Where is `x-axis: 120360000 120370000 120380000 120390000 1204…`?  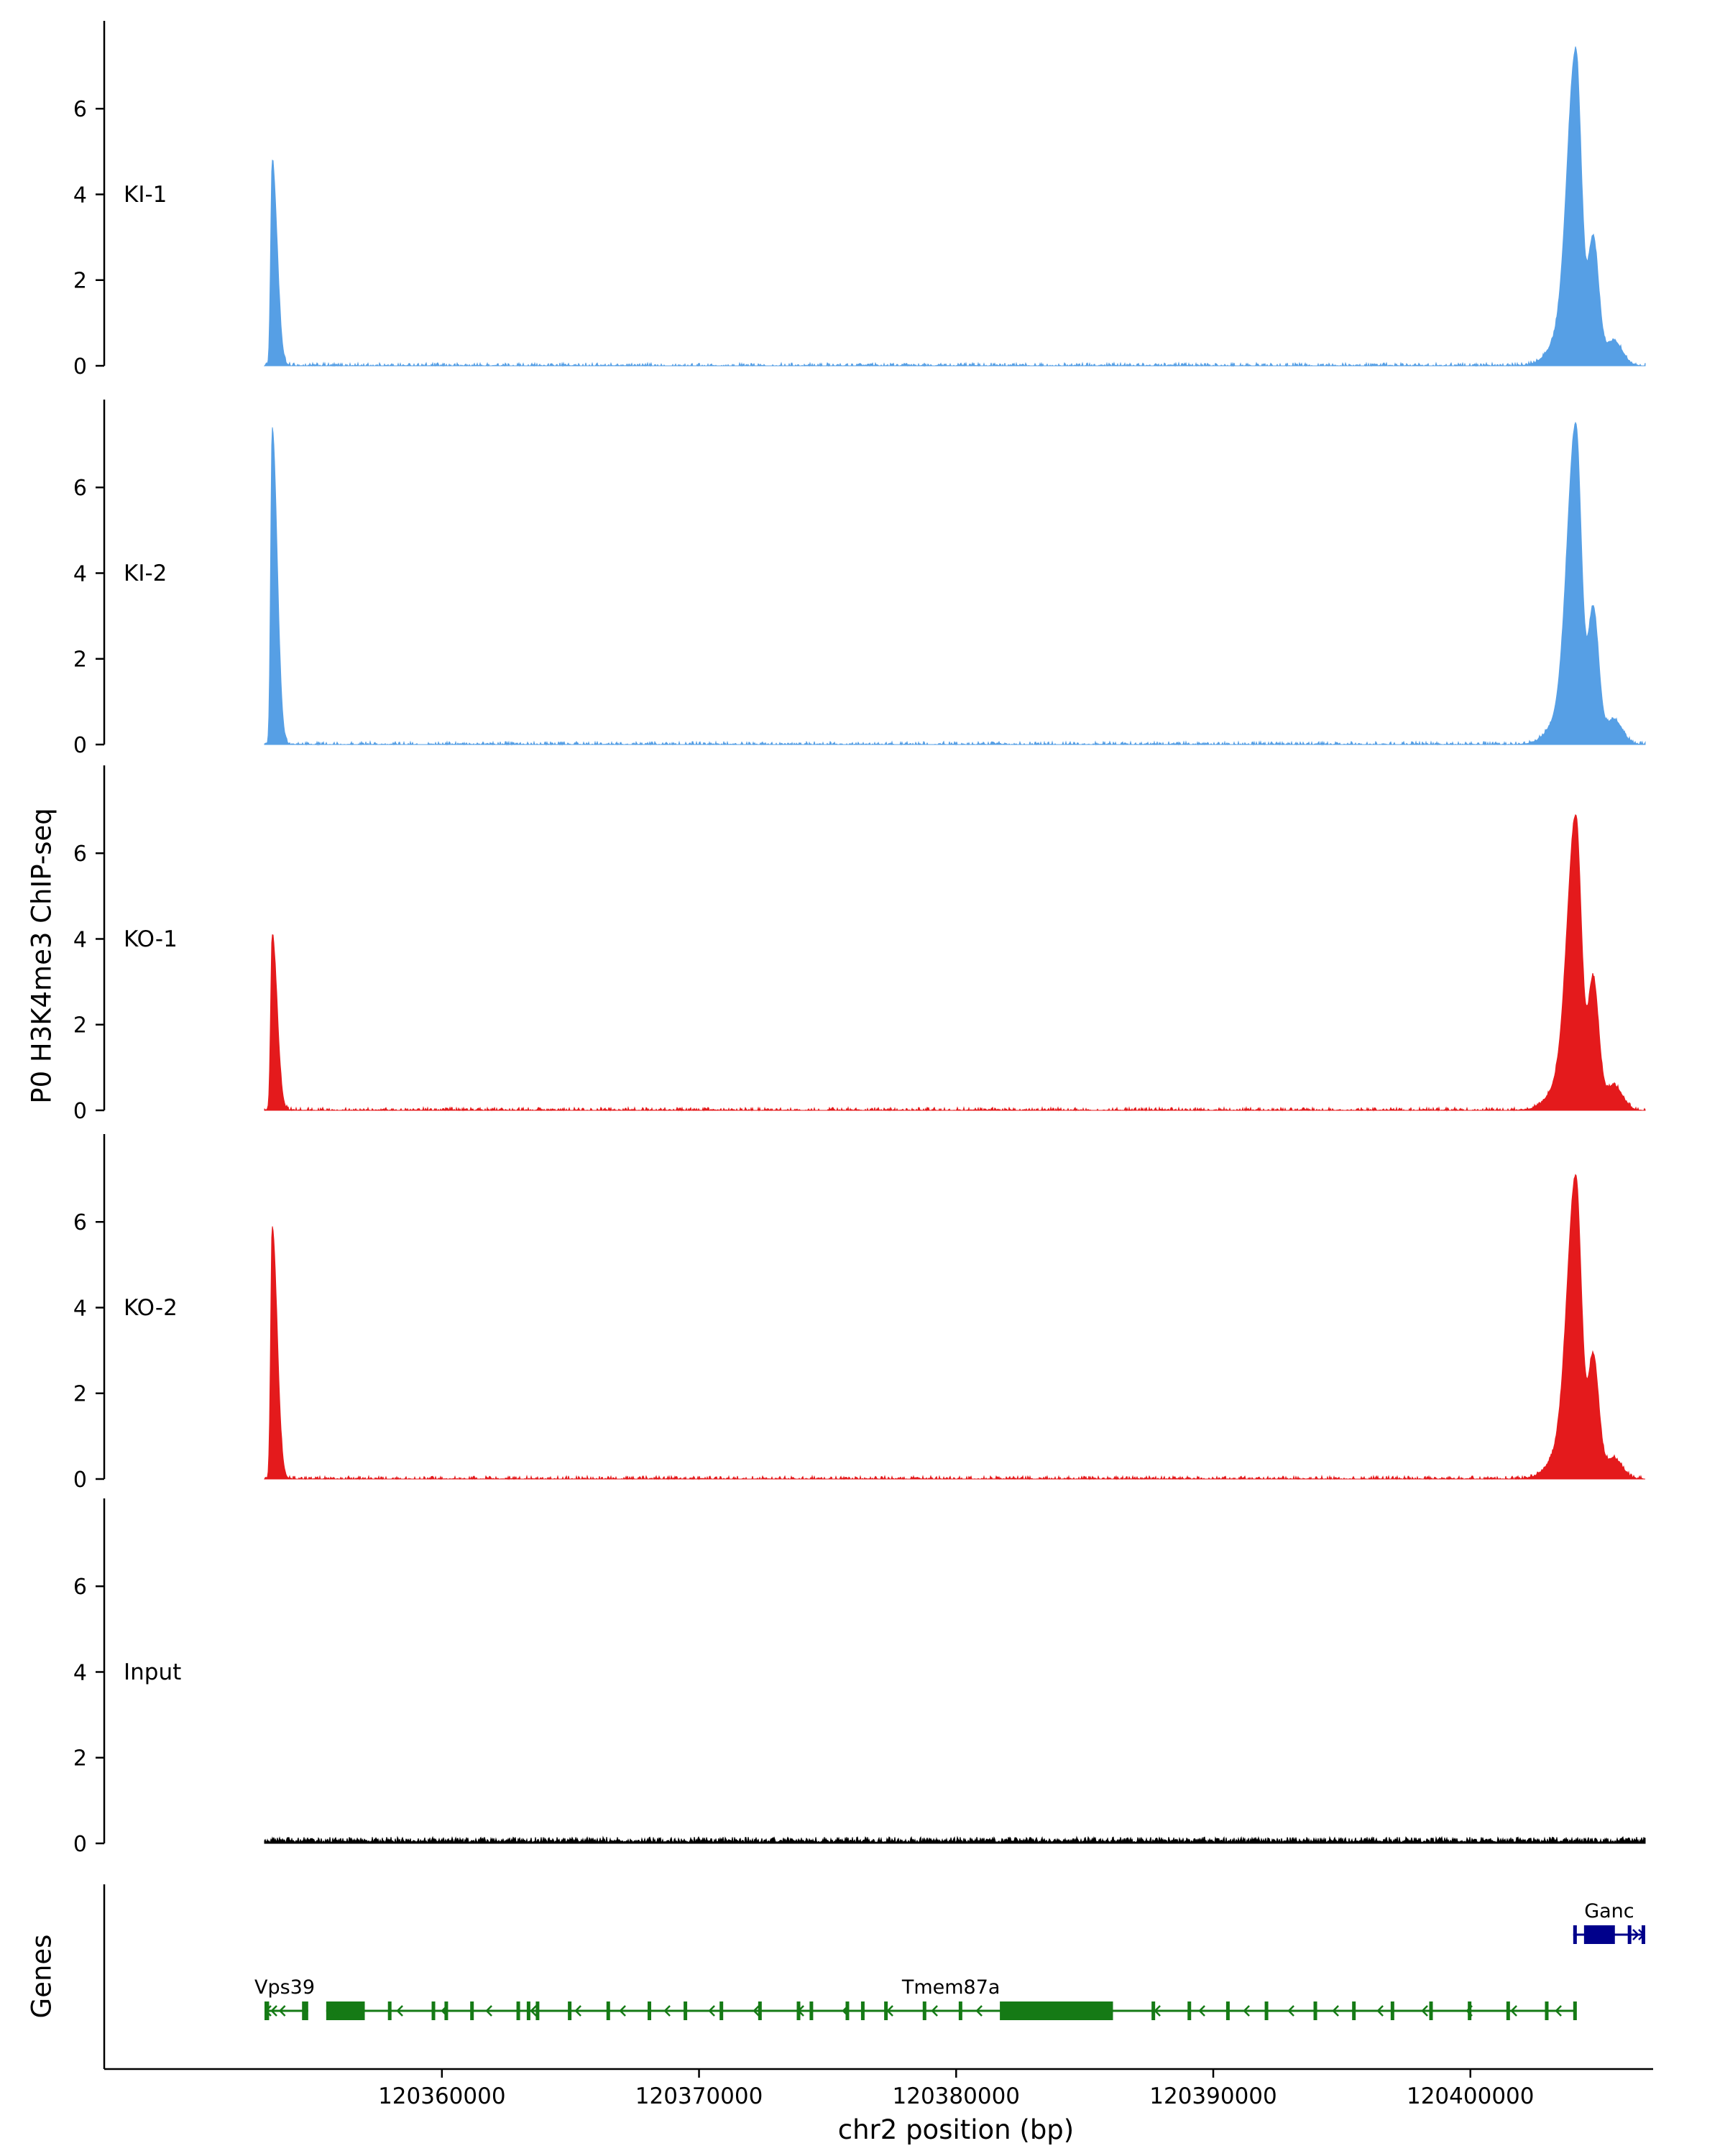
x-axis: 120360000 120370000 120380000 120390000 1204… is located at coordinates (878, 2089).